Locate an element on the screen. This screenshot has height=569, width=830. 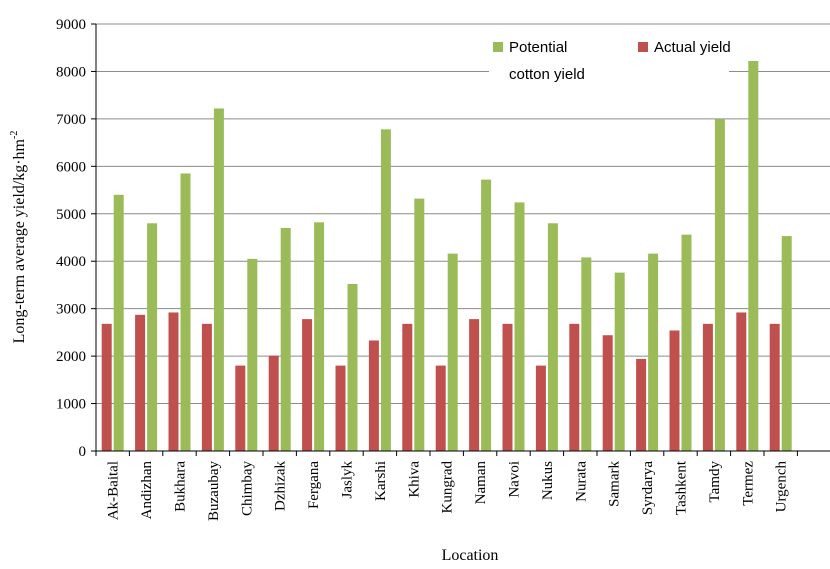
x-tick-label: Nurata is located at coordinates (581, 481).